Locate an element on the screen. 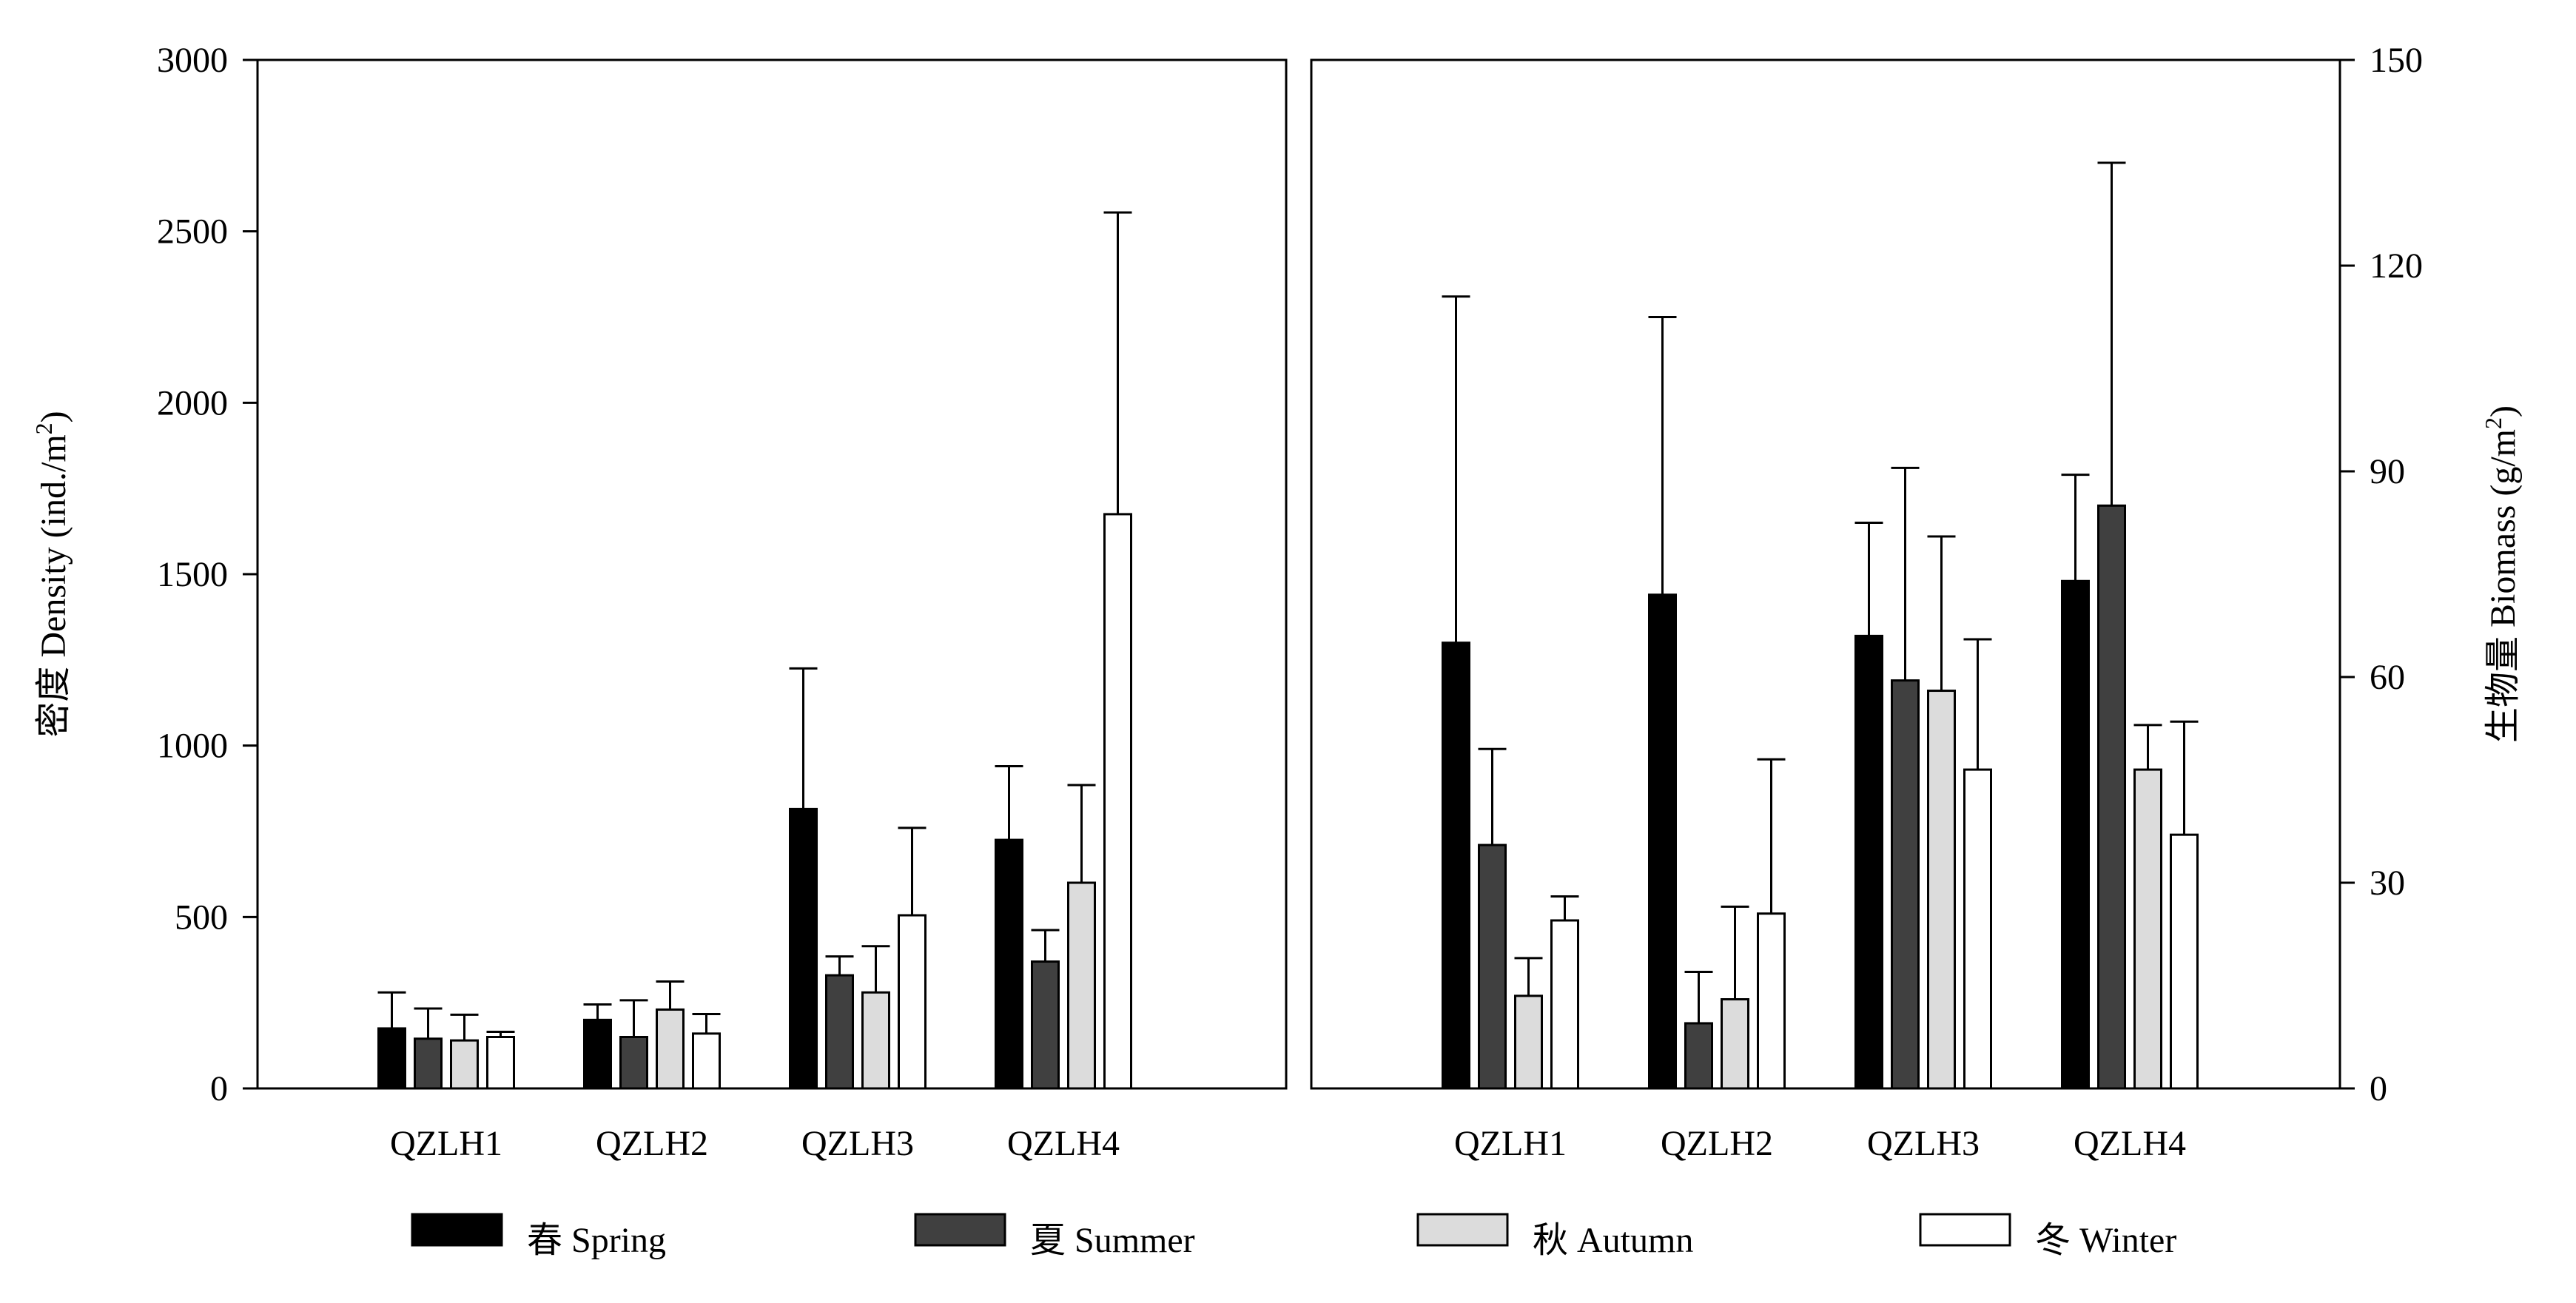 The height and width of the screenshot is (1303, 2576). y-tick-label: 2500 is located at coordinates (193, 232).